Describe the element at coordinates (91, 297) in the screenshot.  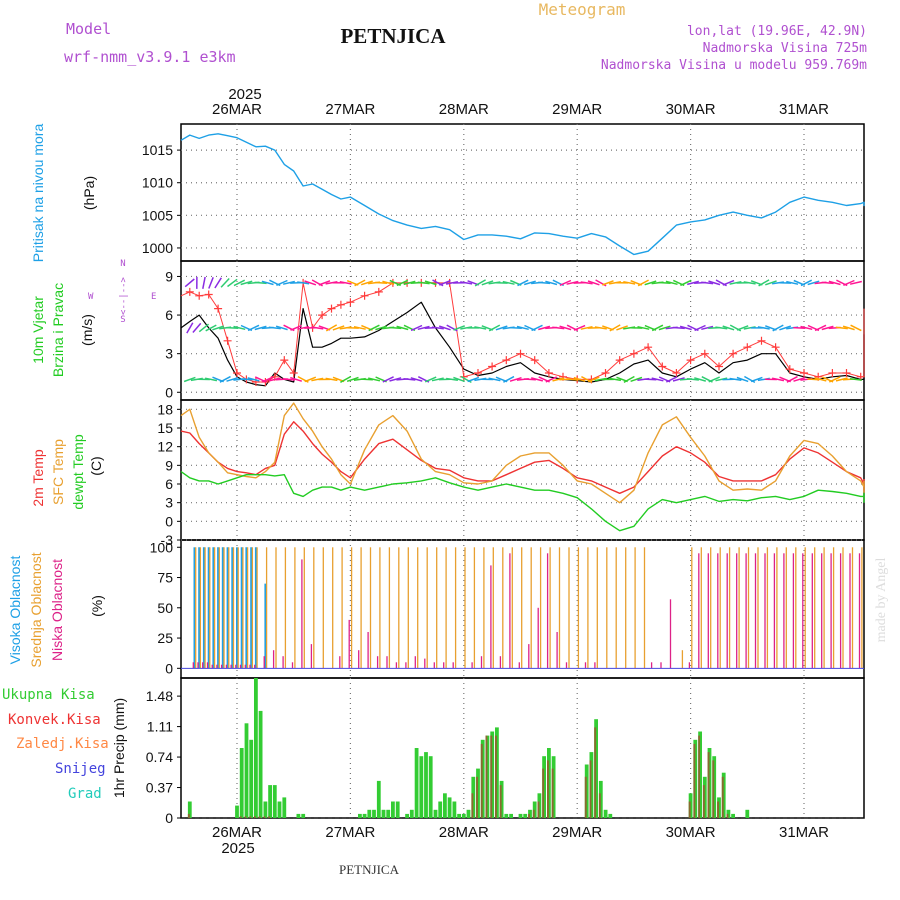
I see `compass-west: W` at that location.